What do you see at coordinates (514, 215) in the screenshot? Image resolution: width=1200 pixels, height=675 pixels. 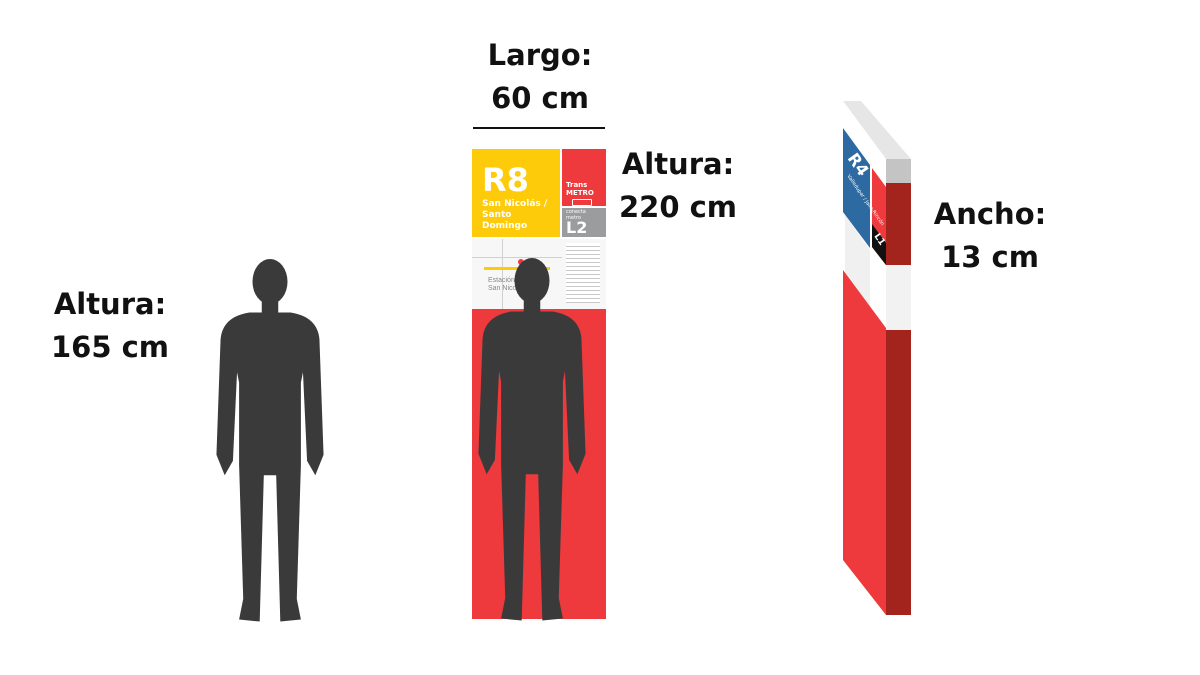 I see `route-name: San Nicolás / Santo Domingo` at bounding box center [514, 215].